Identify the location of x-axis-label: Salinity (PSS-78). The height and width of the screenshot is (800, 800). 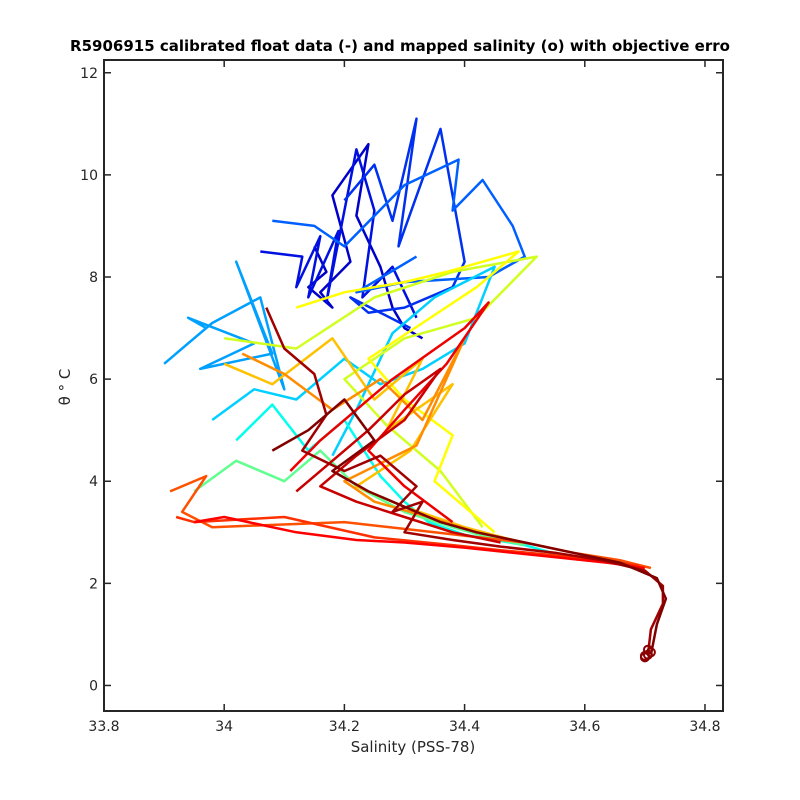
(413, 747).